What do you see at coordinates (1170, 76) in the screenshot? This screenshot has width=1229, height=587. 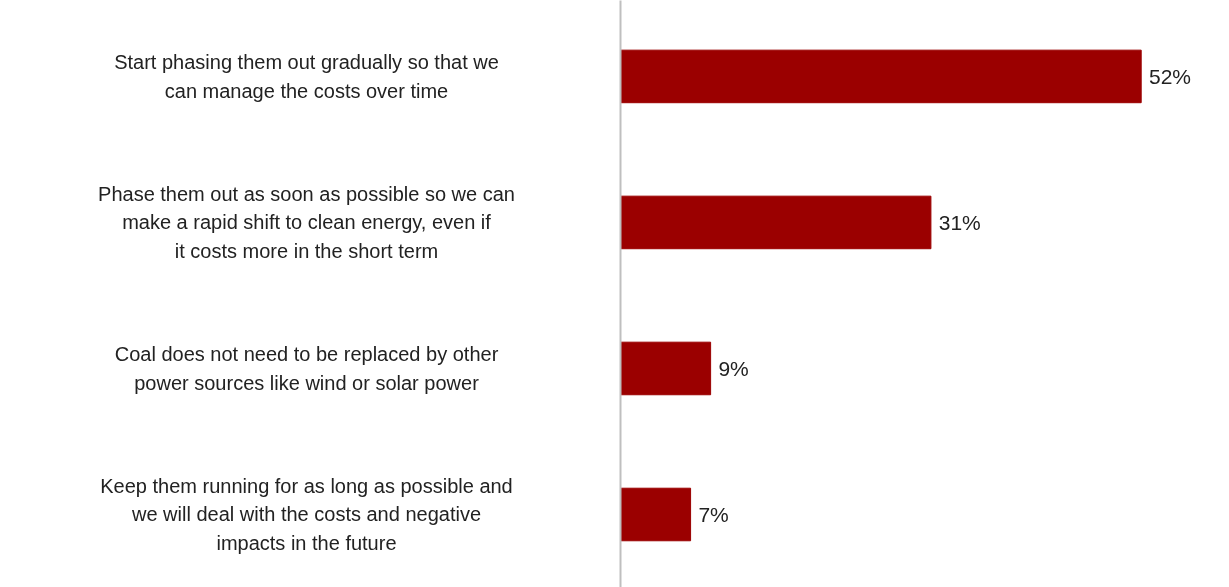 I see `data-label: 52%` at bounding box center [1170, 76].